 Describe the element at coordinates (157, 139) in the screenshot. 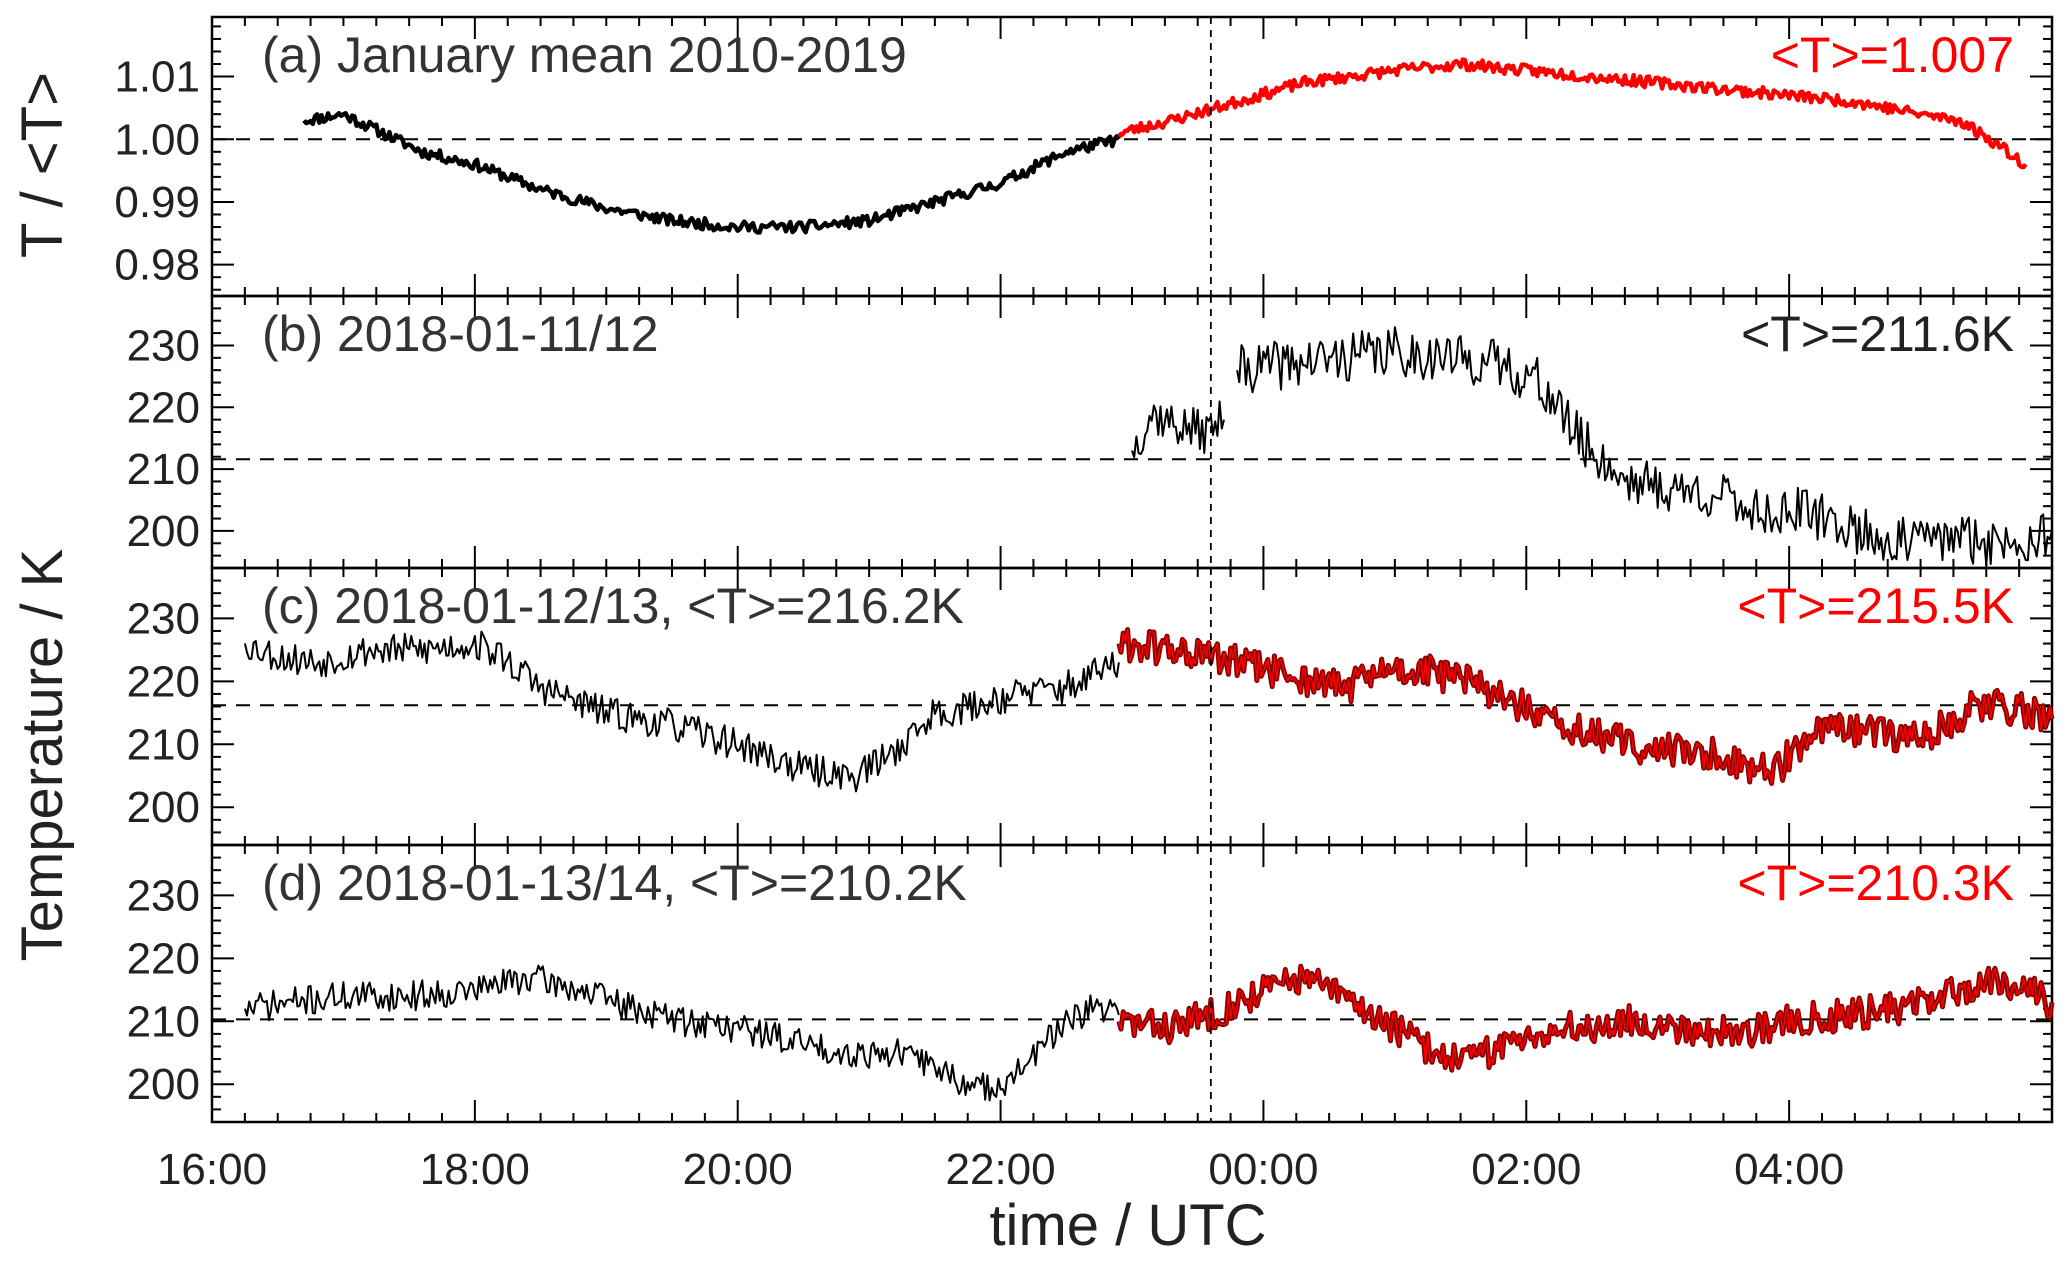

I see `y-tick-label: 1.00` at that location.